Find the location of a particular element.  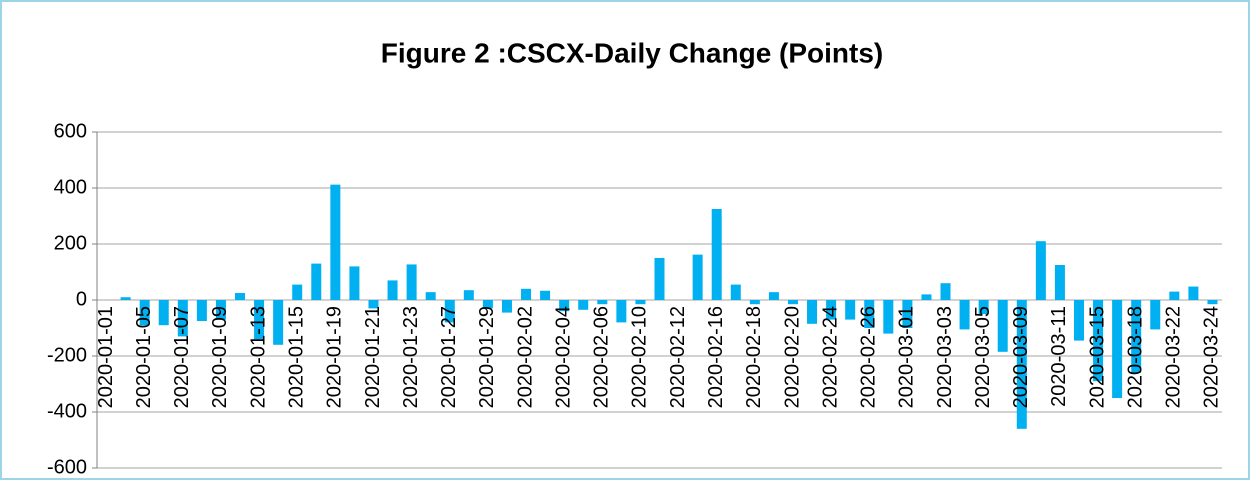

x-tick-label: 2020-01-19 is located at coordinates (335, 357).